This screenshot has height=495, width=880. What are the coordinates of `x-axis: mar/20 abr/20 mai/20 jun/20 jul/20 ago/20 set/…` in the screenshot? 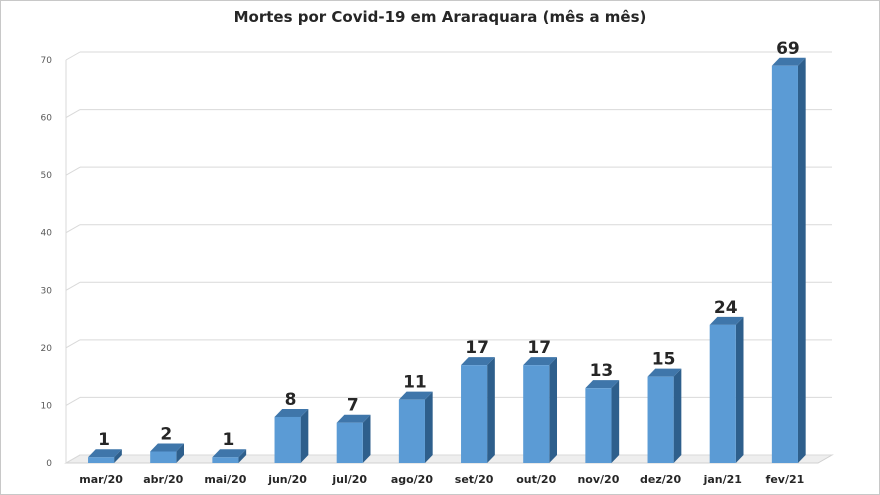 It's located at (441, 479).